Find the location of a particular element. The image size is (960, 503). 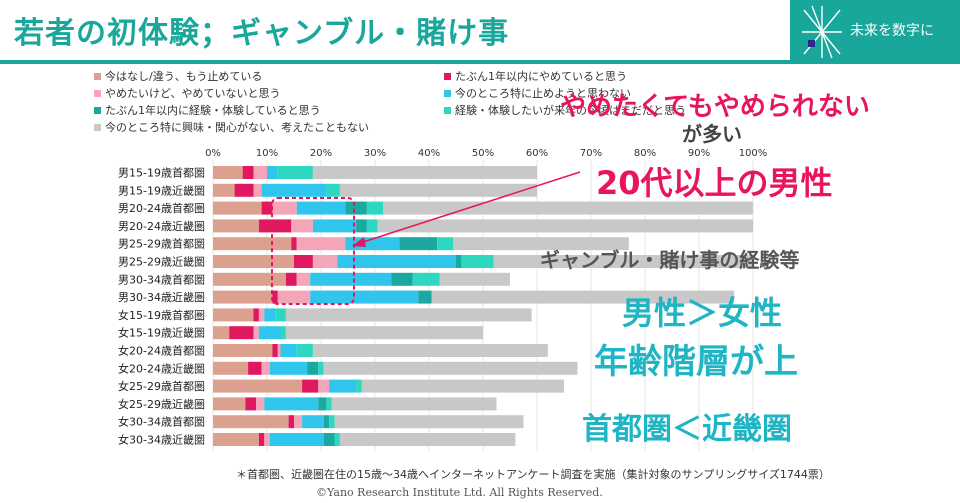

category-label-15: 女30-34歳近畿圏 is located at coordinates (161, 440).